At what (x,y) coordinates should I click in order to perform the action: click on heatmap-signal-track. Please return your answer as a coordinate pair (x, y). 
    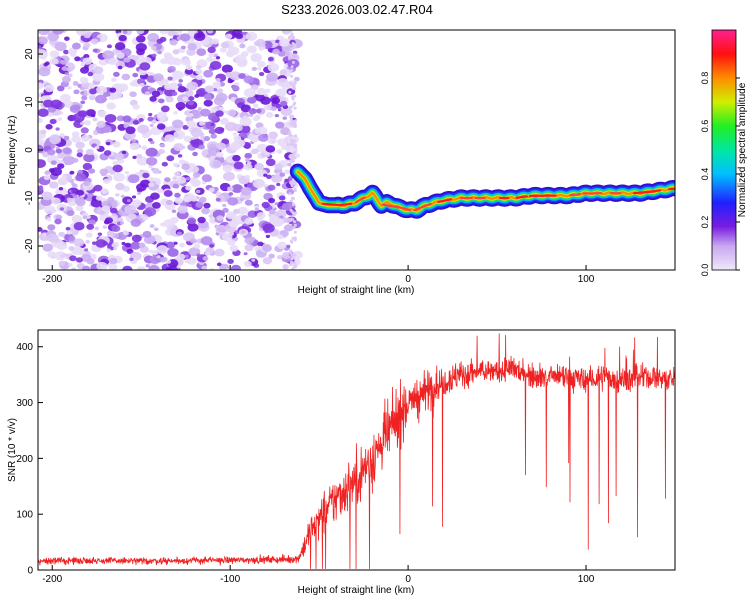
    Looking at the image, I should click on (482, 191).